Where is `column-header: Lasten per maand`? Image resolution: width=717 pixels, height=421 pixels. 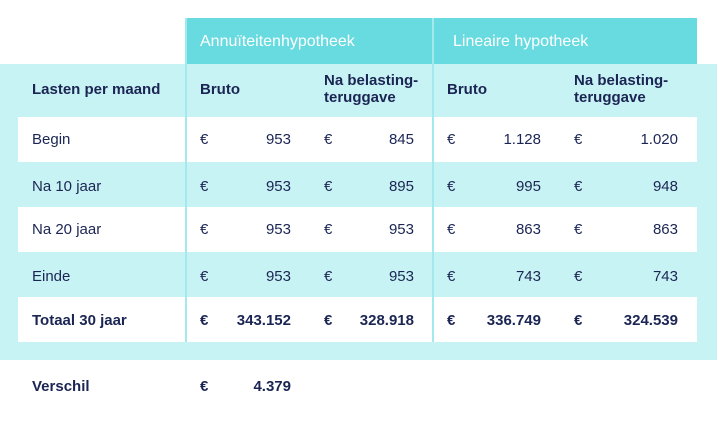
column-header: Lasten per maand is located at coordinates (96, 89).